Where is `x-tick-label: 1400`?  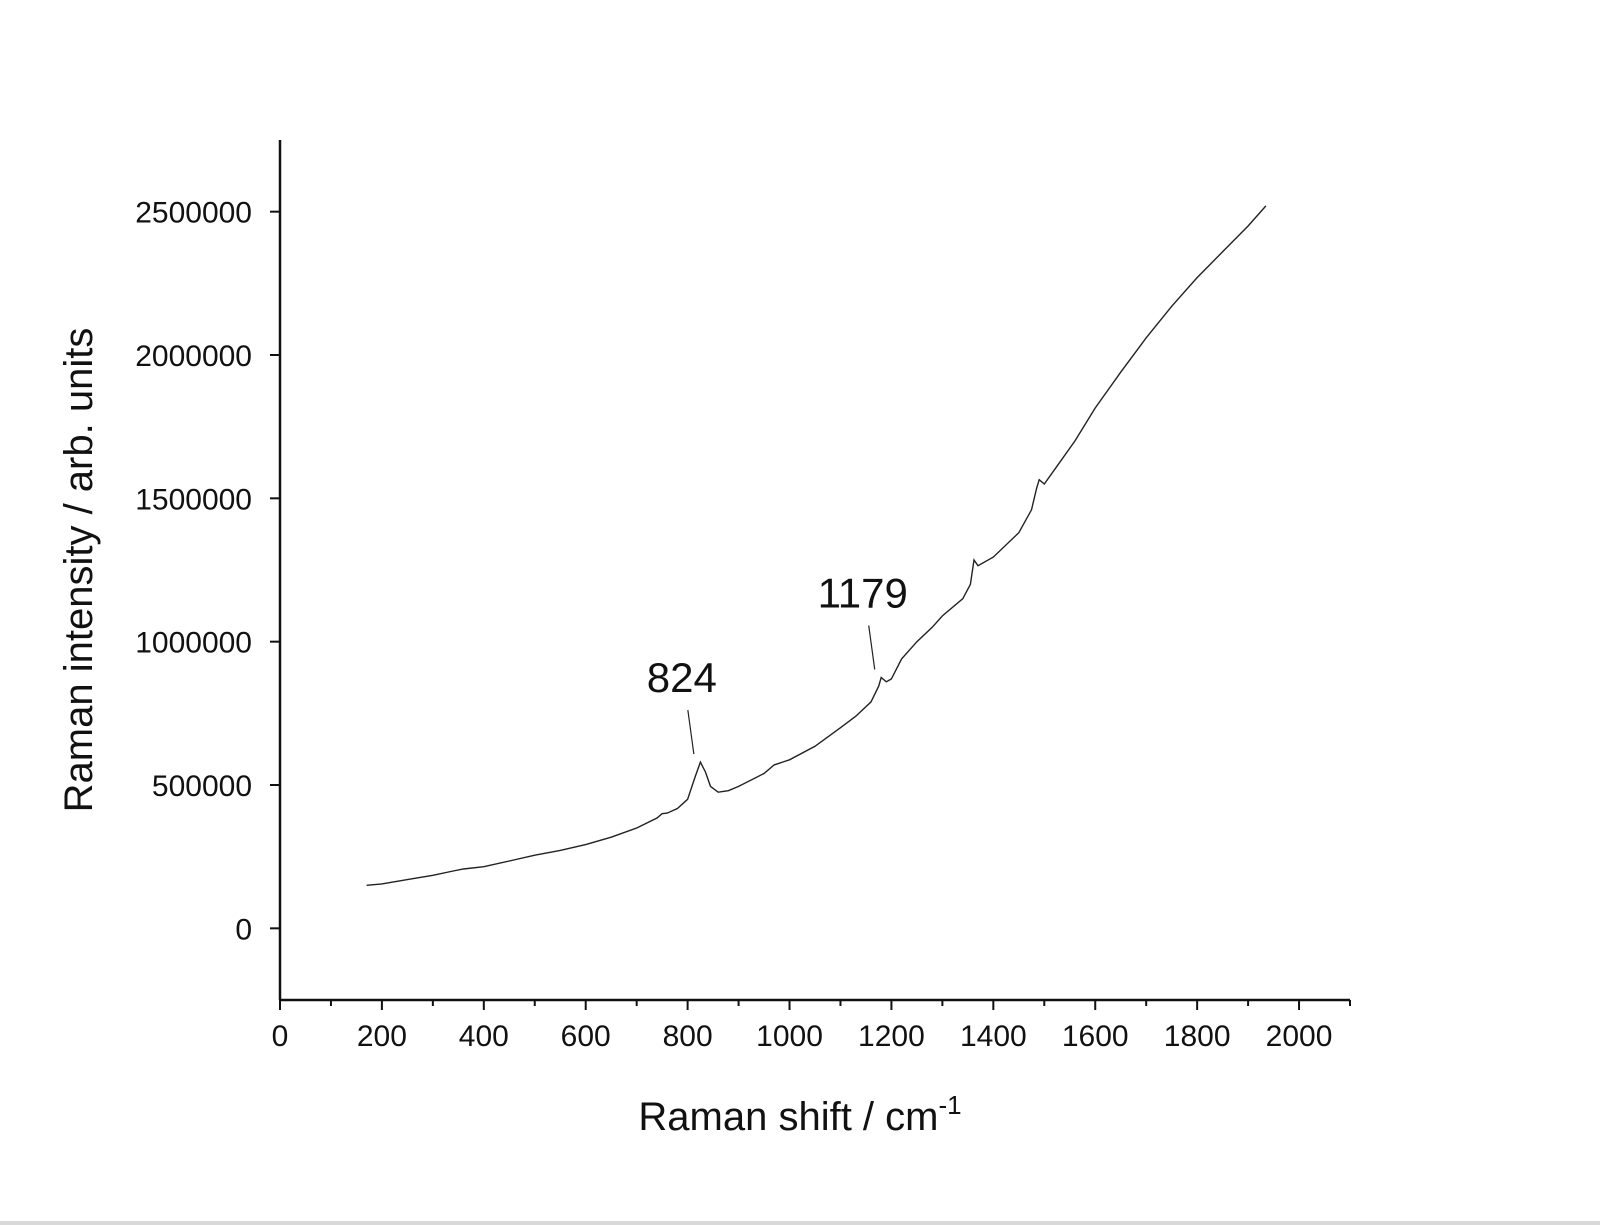
x-tick-label: 1400 is located at coordinates (993, 1036).